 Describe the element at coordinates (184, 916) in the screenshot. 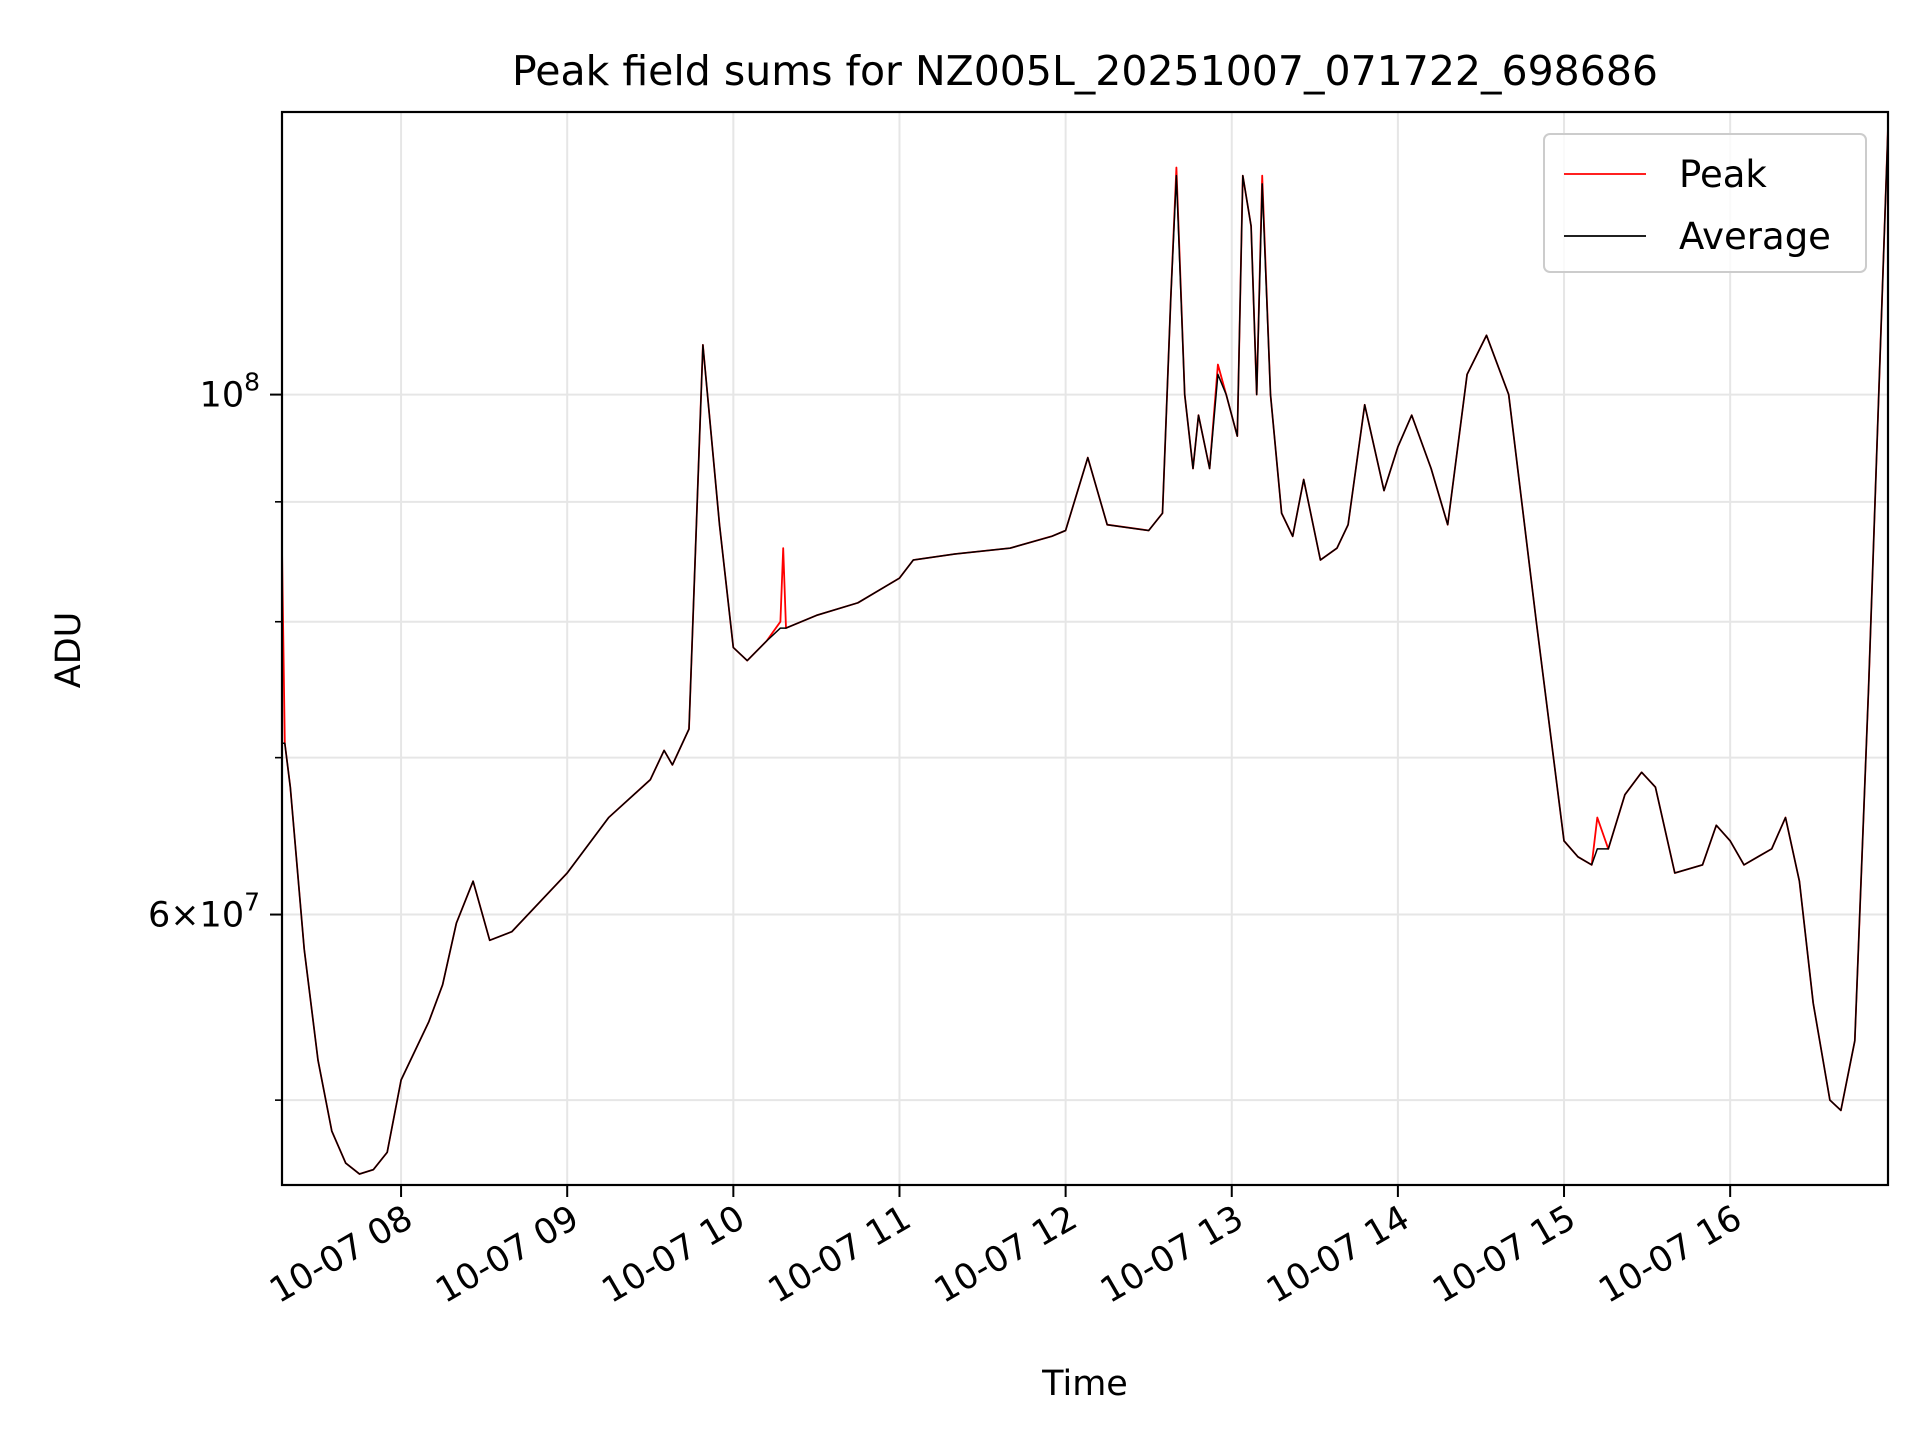

I see `y-tick-times-sign: ×` at that location.